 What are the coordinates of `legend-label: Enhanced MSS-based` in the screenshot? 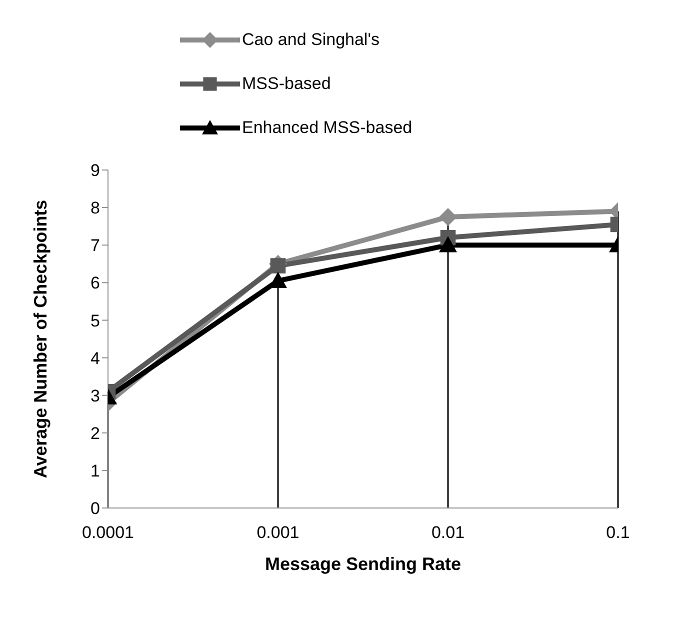 It's located at (327, 128).